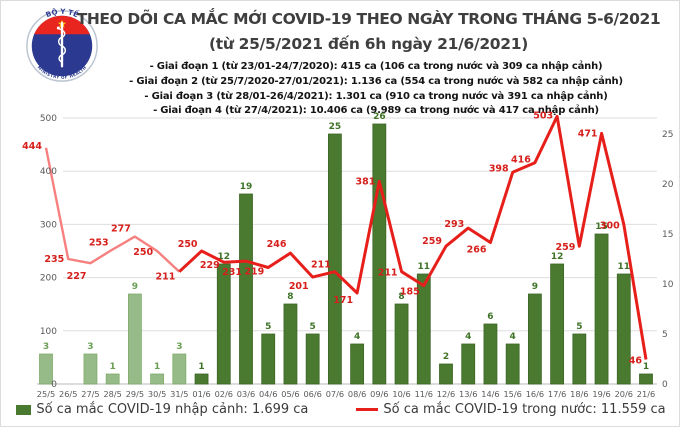 The image size is (680, 427). I want to click on legend-item-imported: Số ca mắc COVID-19 nhập cảnh: 1.699 ca, so click(162, 409).